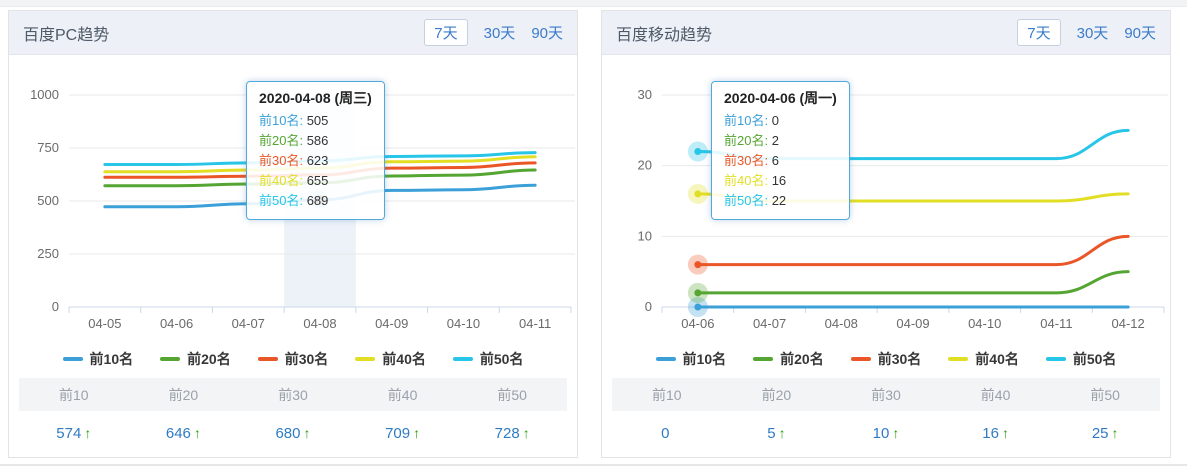  Describe the element at coordinates (317, 201) in the screenshot. I see `tooltip-value: 689` at that location.